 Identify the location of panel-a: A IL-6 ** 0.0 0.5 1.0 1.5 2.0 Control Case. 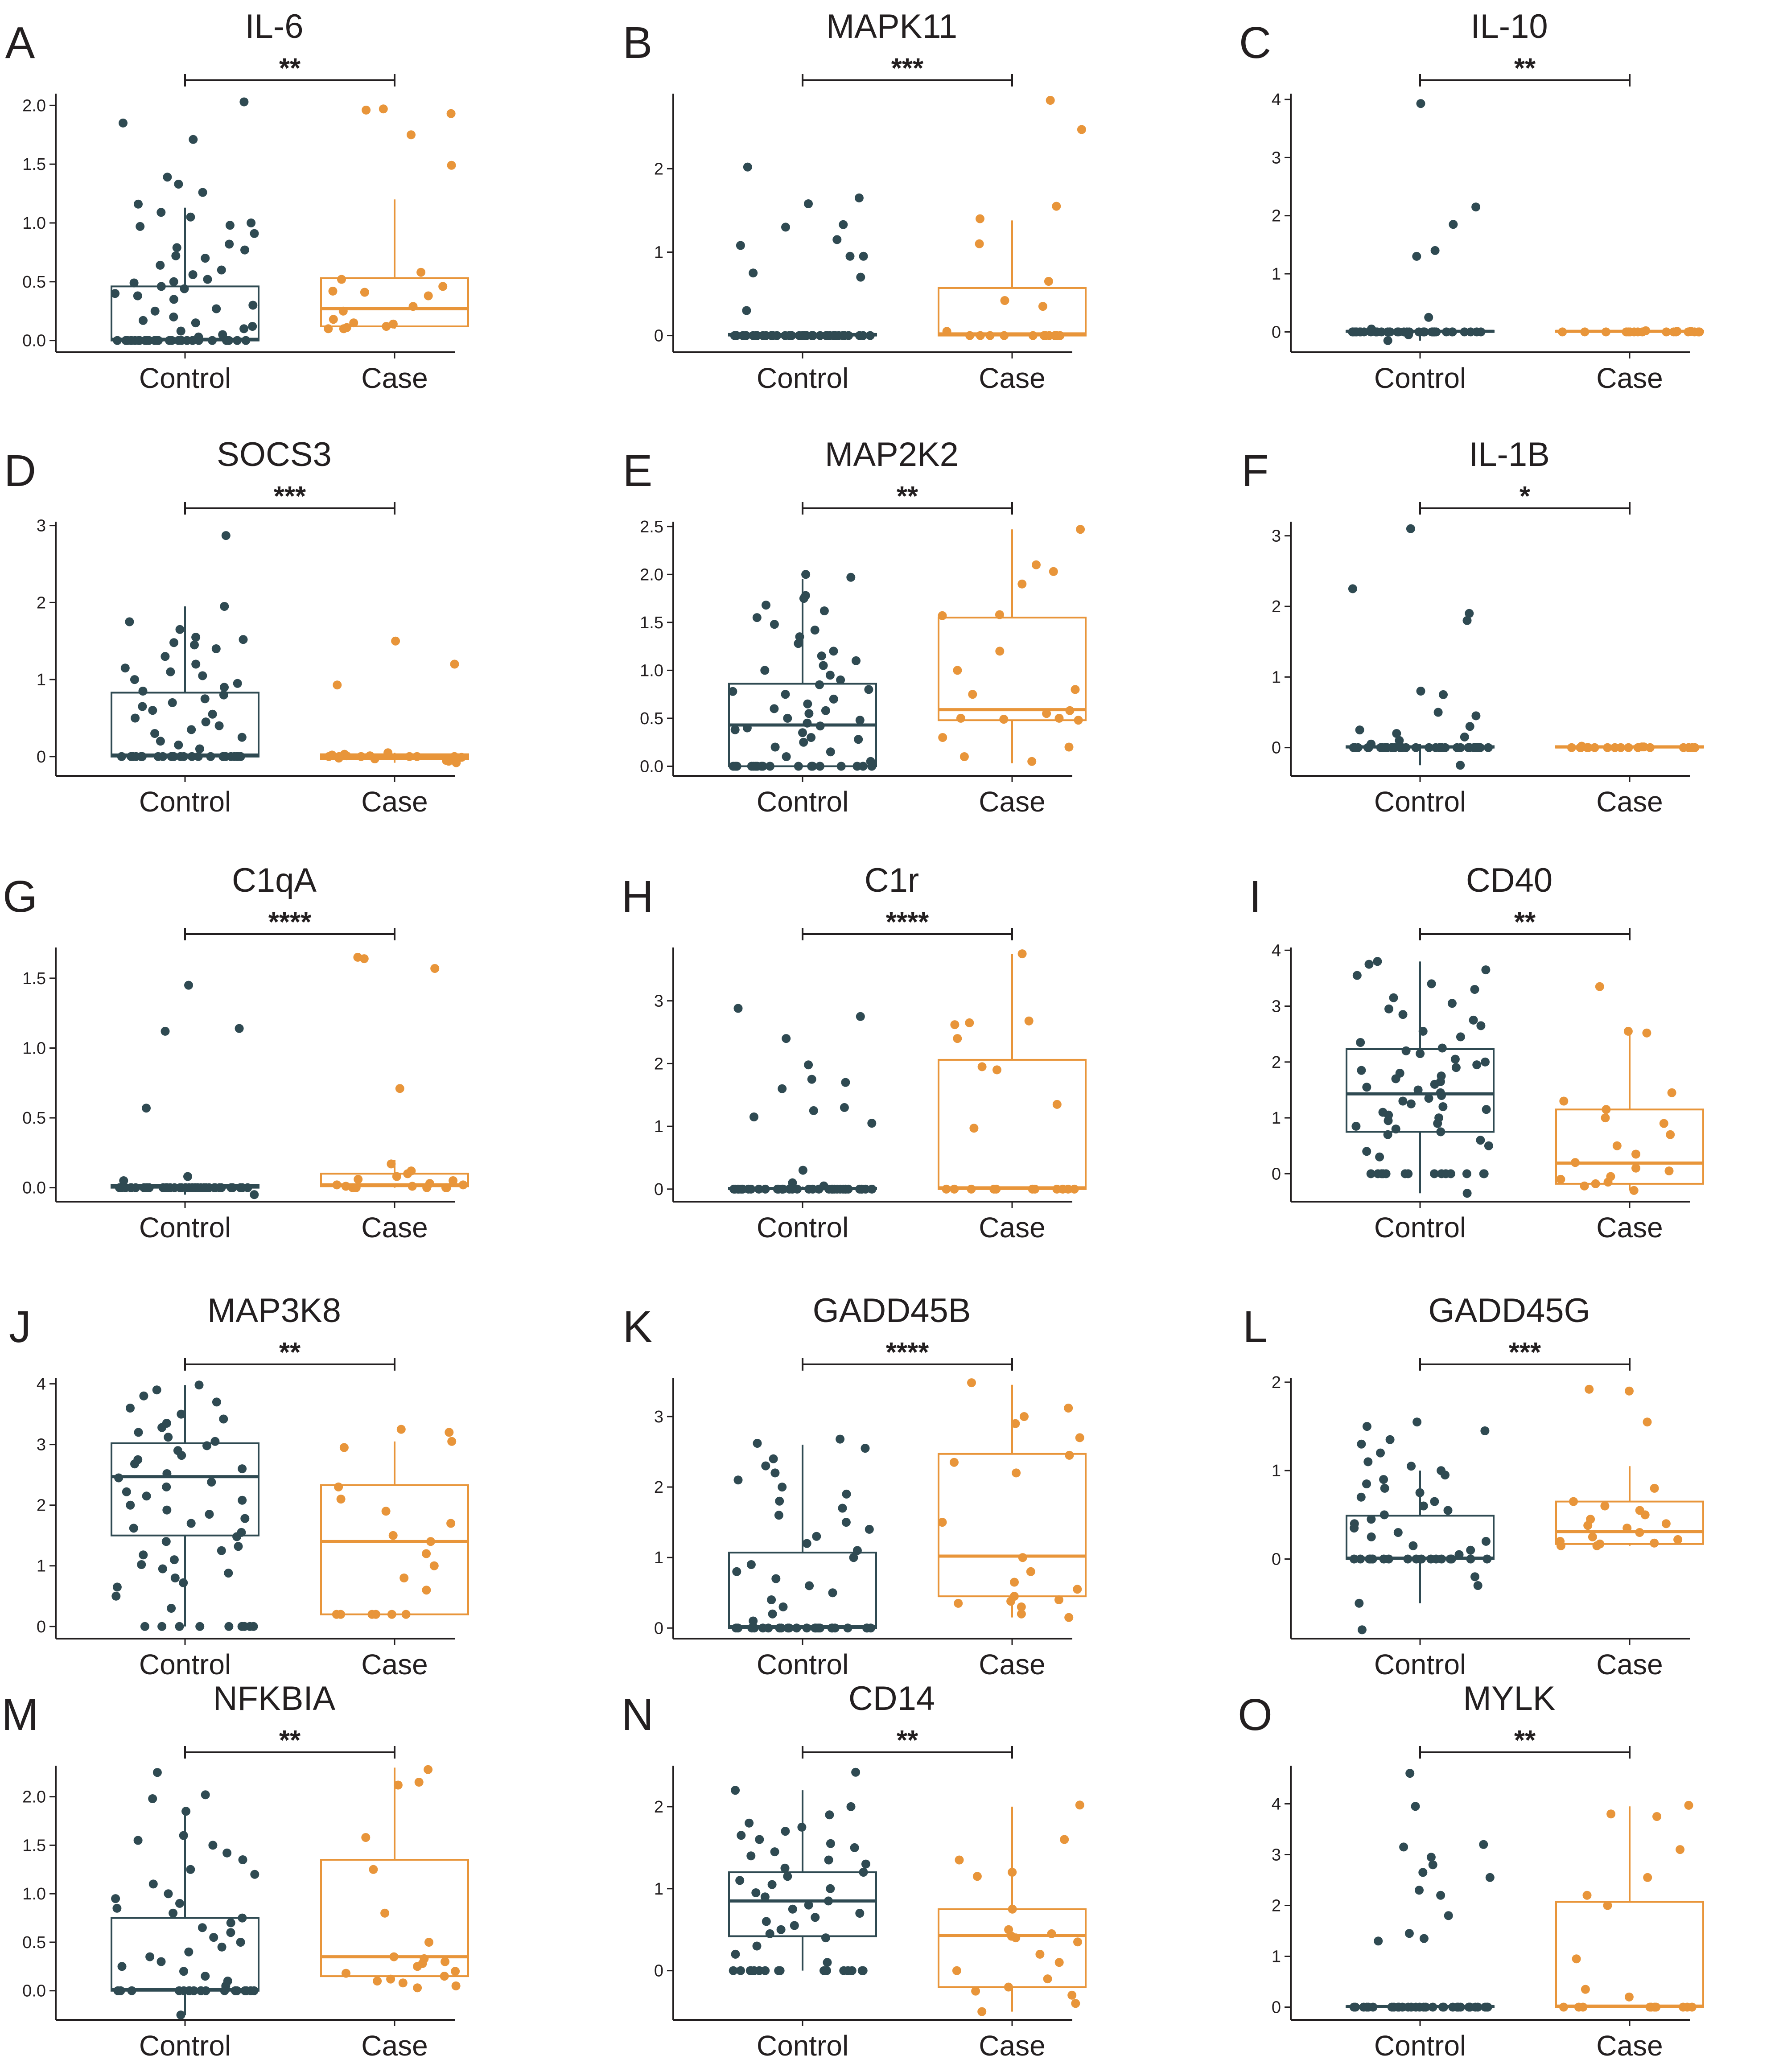
(237, 201).